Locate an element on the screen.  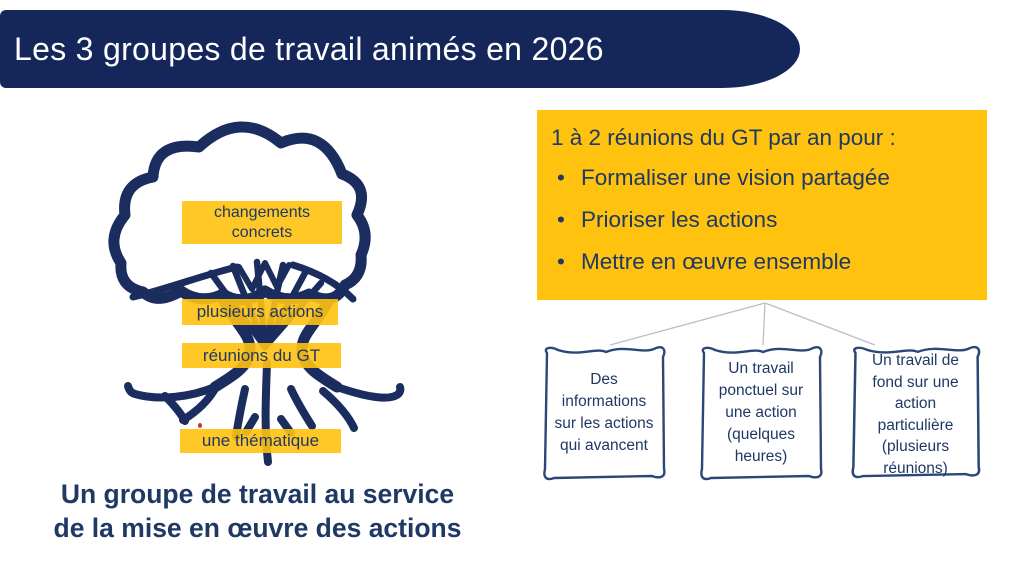
tree-label-plusieurs-actions: plusieurs actions is located at coordinates (260, 312).